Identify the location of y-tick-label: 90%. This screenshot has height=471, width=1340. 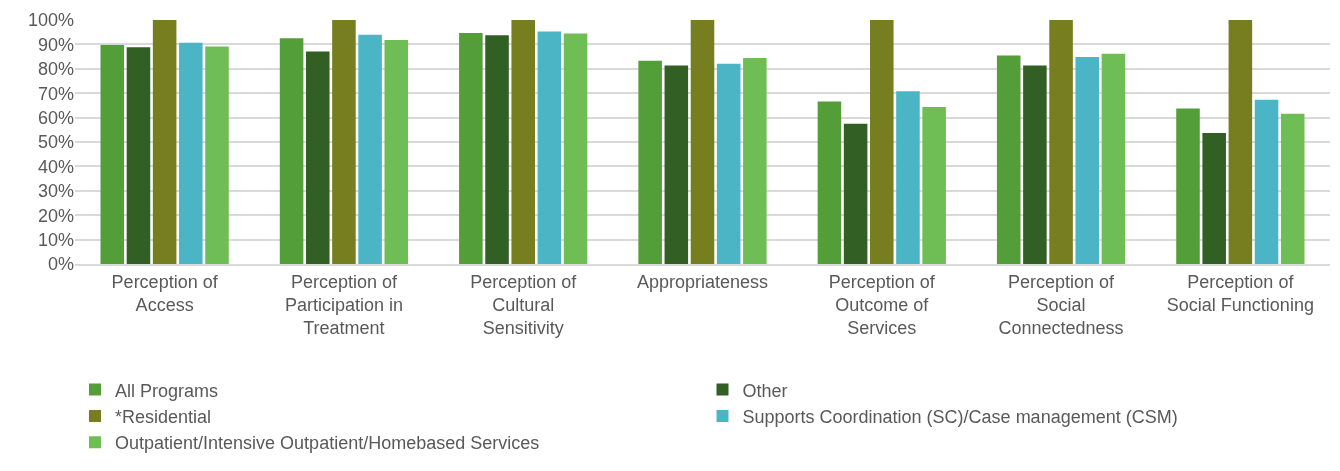
(55, 44).